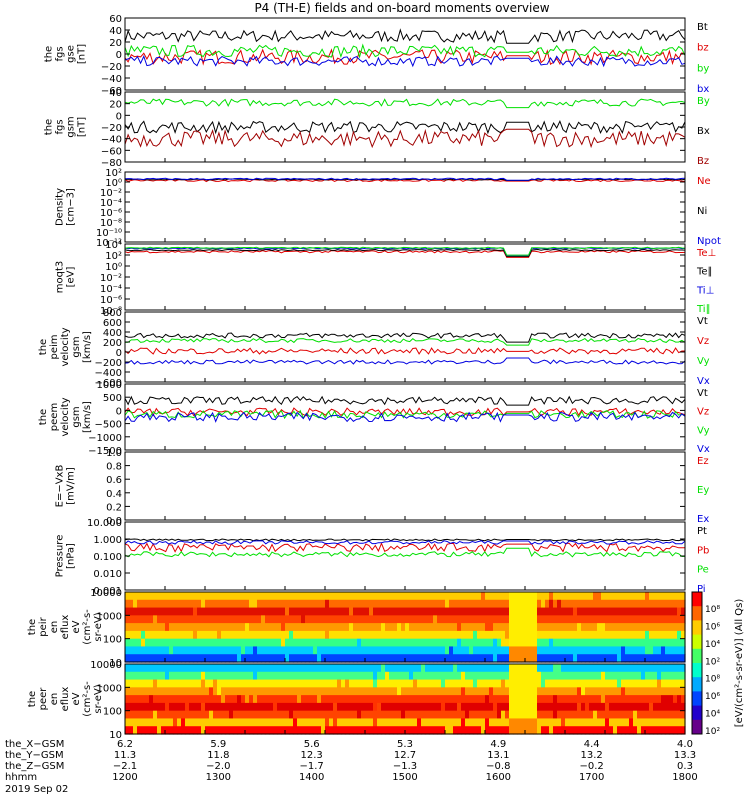  What do you see at coordinates (703, 309) in the screenshot?
I see `legend-Ti∥: Ti∥` at bounding box center [703, 309].